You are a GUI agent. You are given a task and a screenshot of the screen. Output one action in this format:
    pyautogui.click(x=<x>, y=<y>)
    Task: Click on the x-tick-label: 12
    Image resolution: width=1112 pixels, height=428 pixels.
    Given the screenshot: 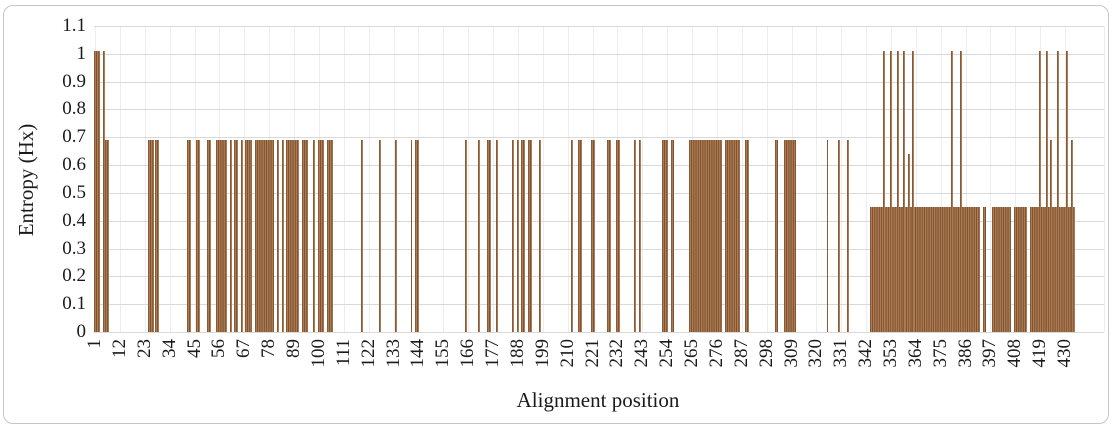 What is the action you would take?
    pyautogui.click(x=119, y=348)
    